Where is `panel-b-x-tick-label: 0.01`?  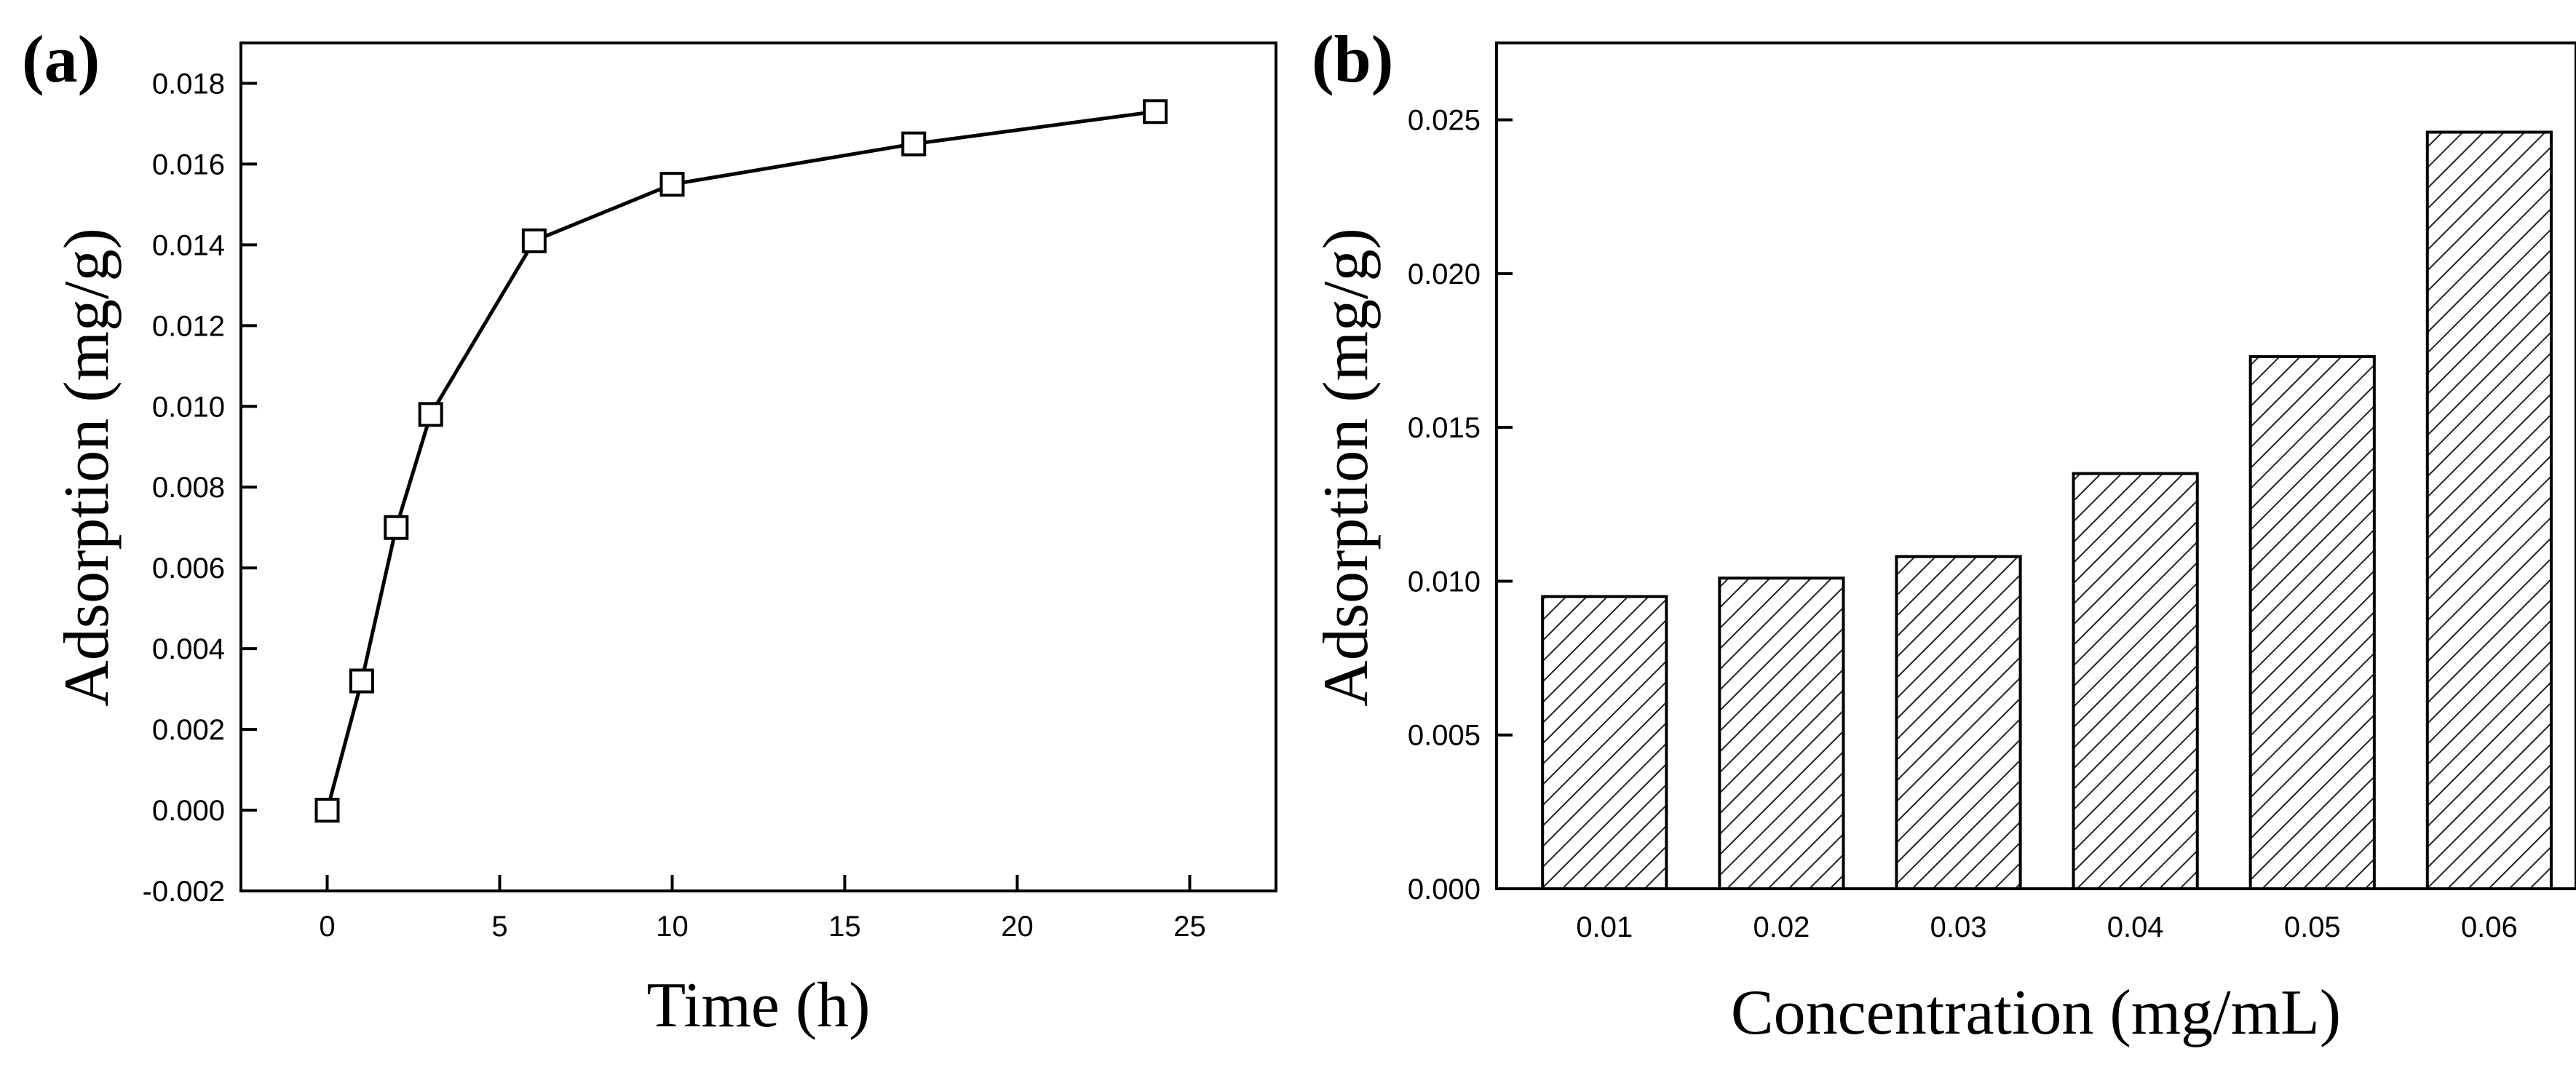
panel-b-x-tick-label: 0.01 is located at coordinates (1604, 927).